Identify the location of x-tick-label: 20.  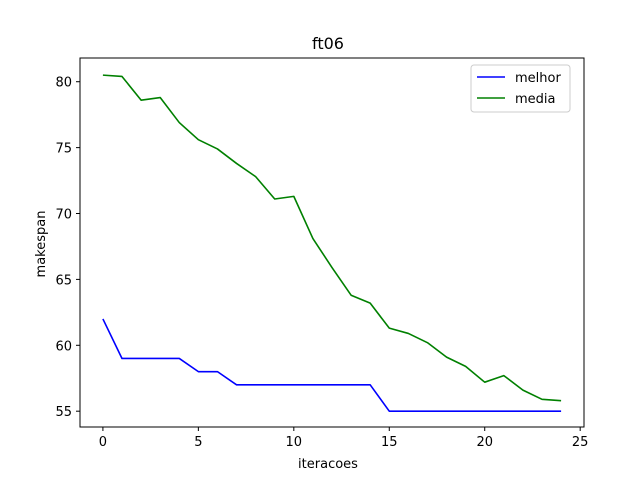
(484, 442).